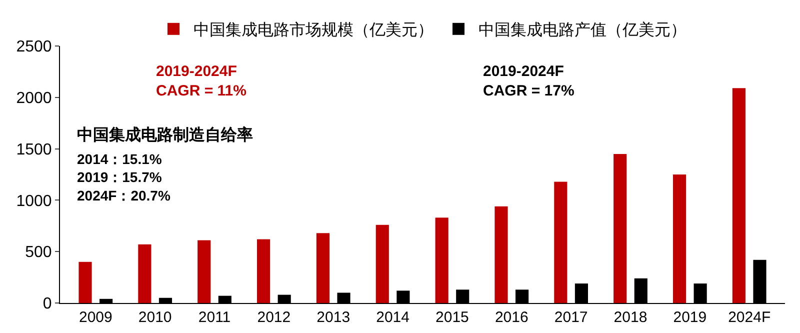 The image size is (800, 333). What do you see at coordinates (631, 317) in the screenshot?
I see `x-tick-label: 2018` at bounding box center [631, 317].